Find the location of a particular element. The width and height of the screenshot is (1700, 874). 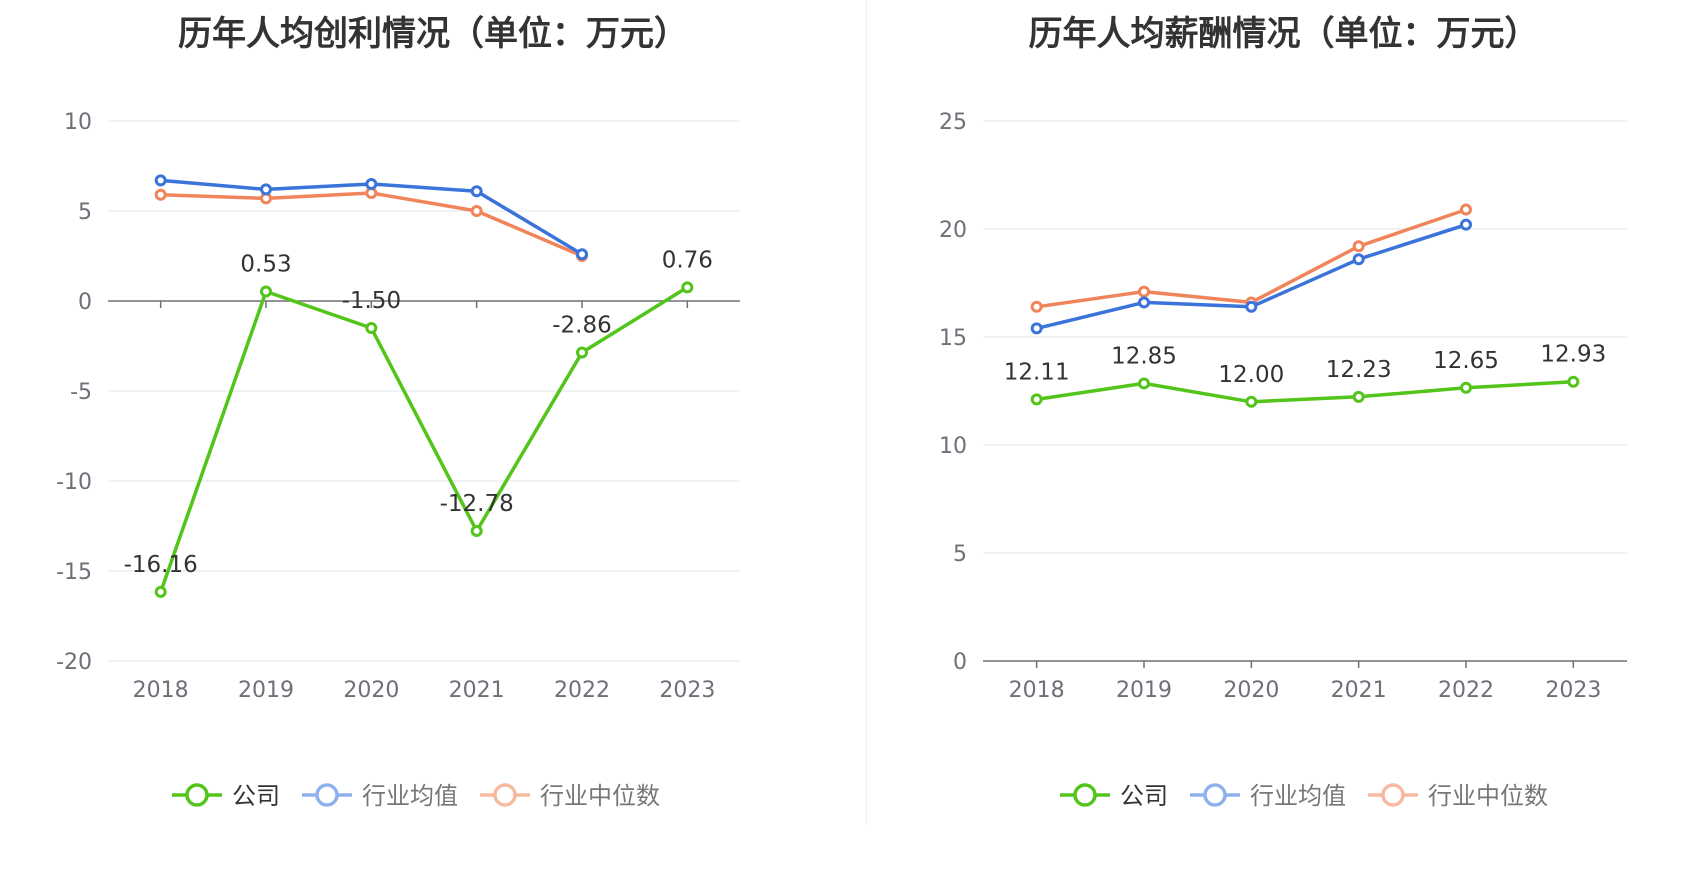

chart-title-right: 历年人均薪酬情况（单位：万元） is located at coordinates (1283, 34).